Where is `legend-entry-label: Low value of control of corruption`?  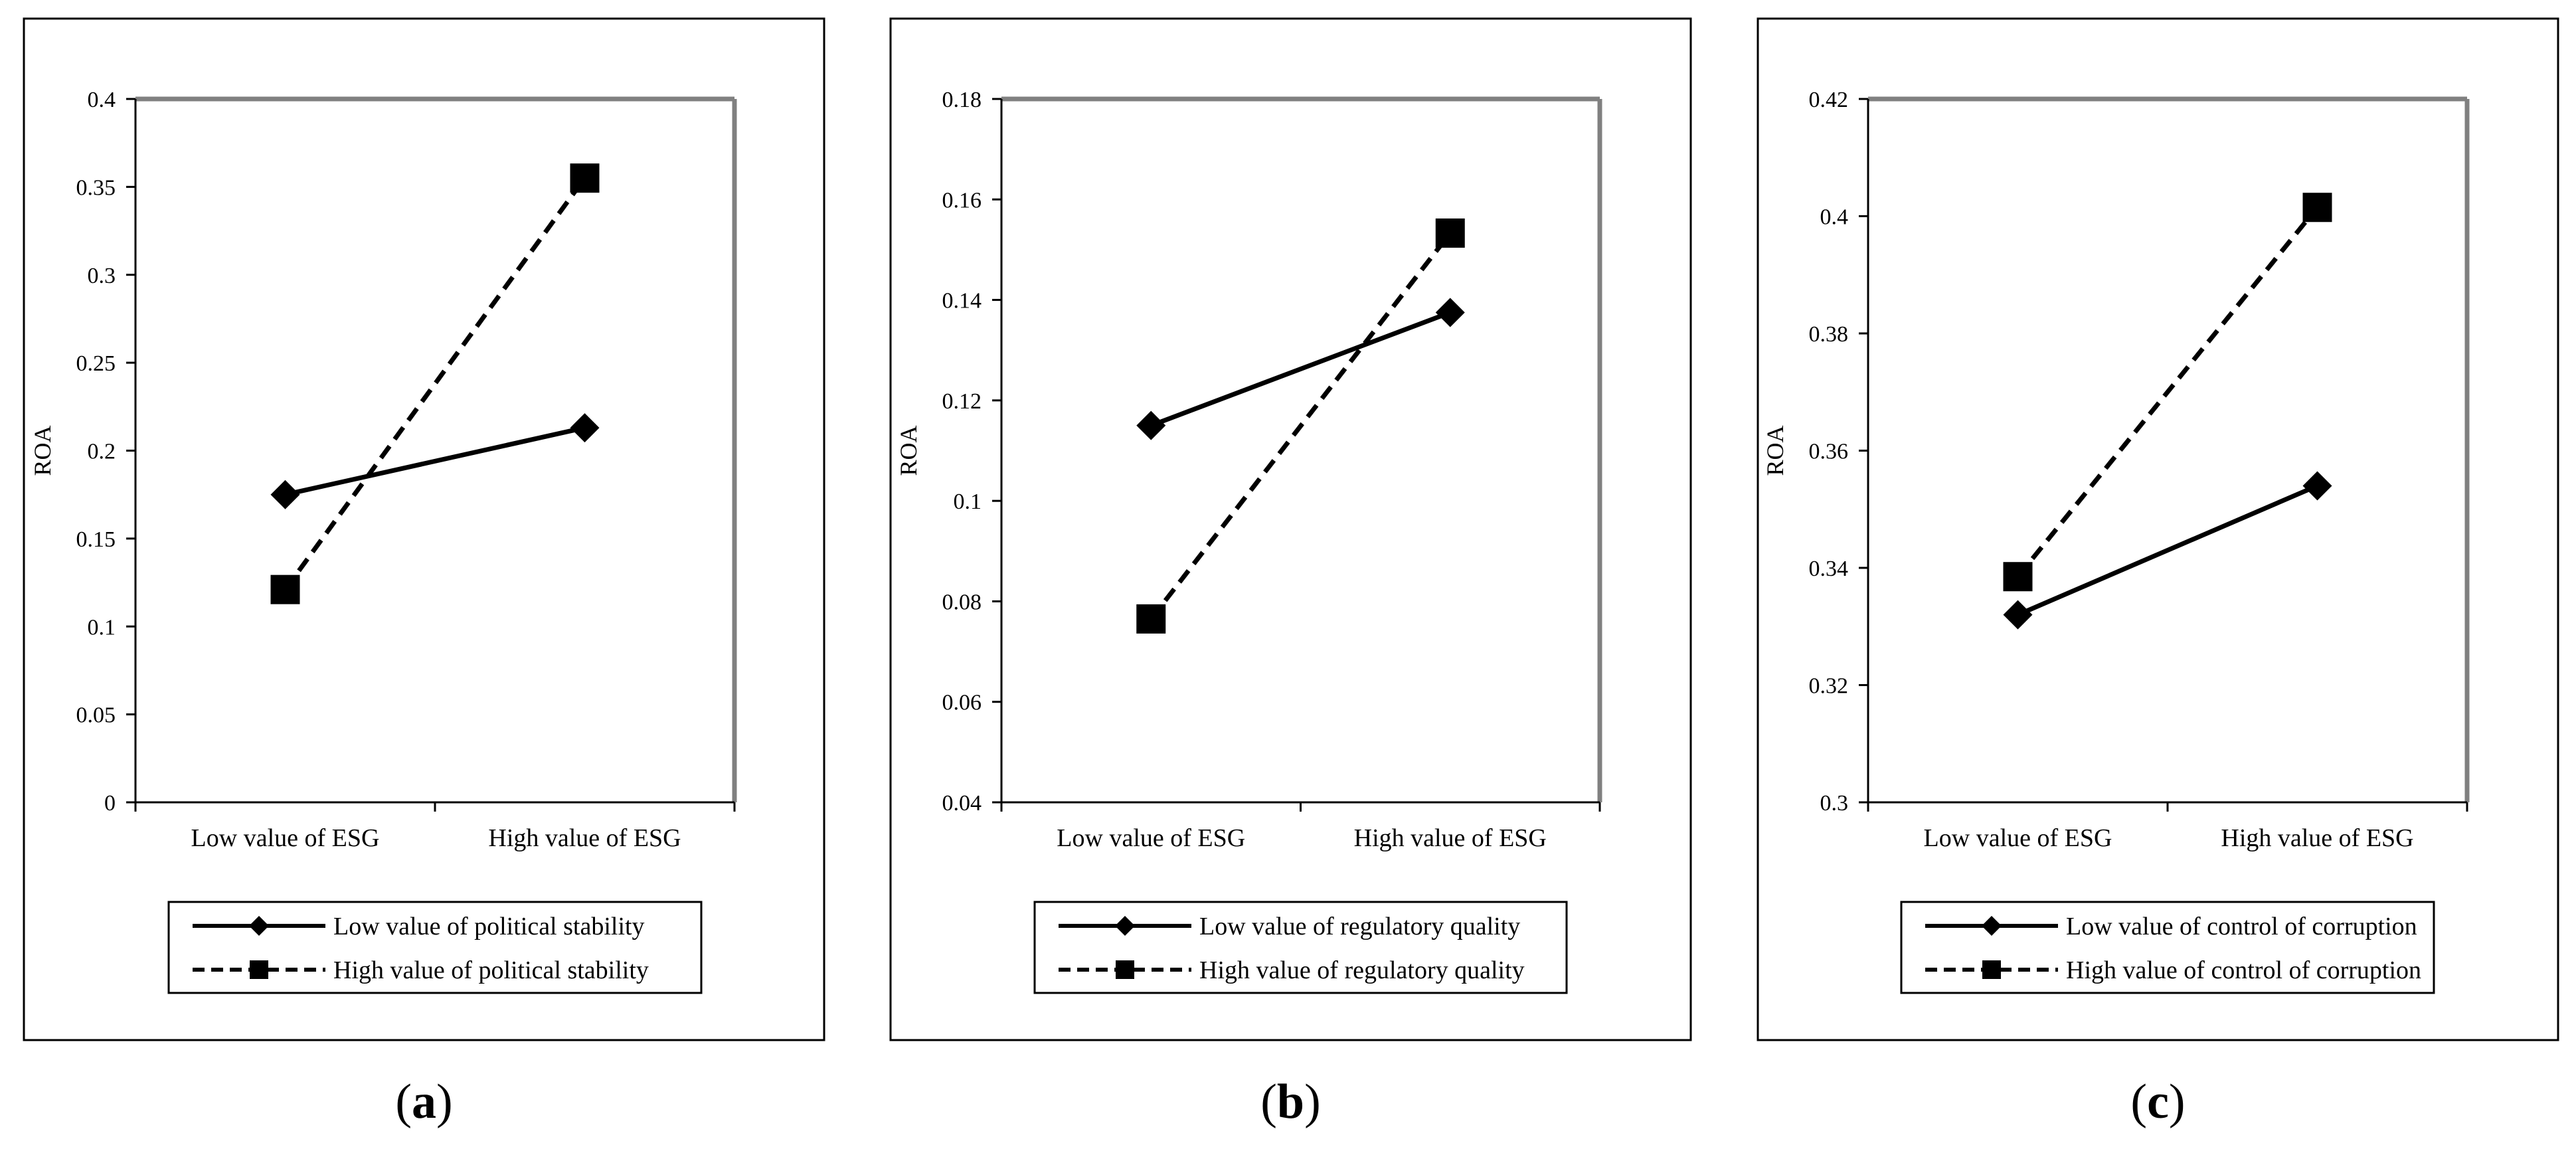
legend-entry-label: Low value of control of corruption is located at coordinates (2241, 926).